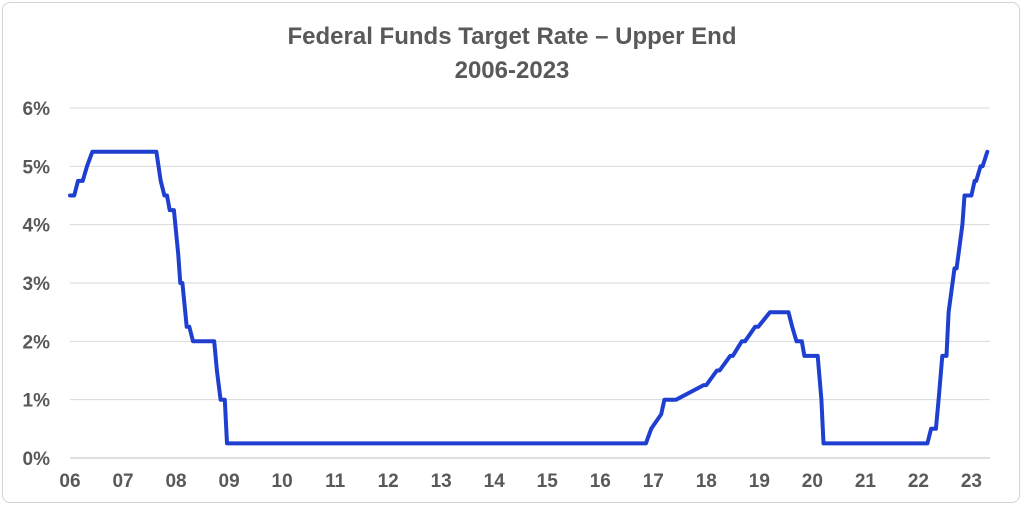 This screenshot has width=1024, height=507. I want to click on x-axis-ticks: 06 07 08 09 10 11 12 13 14 15 16 17 18 19 20 21 22 23, so click(520, 481).